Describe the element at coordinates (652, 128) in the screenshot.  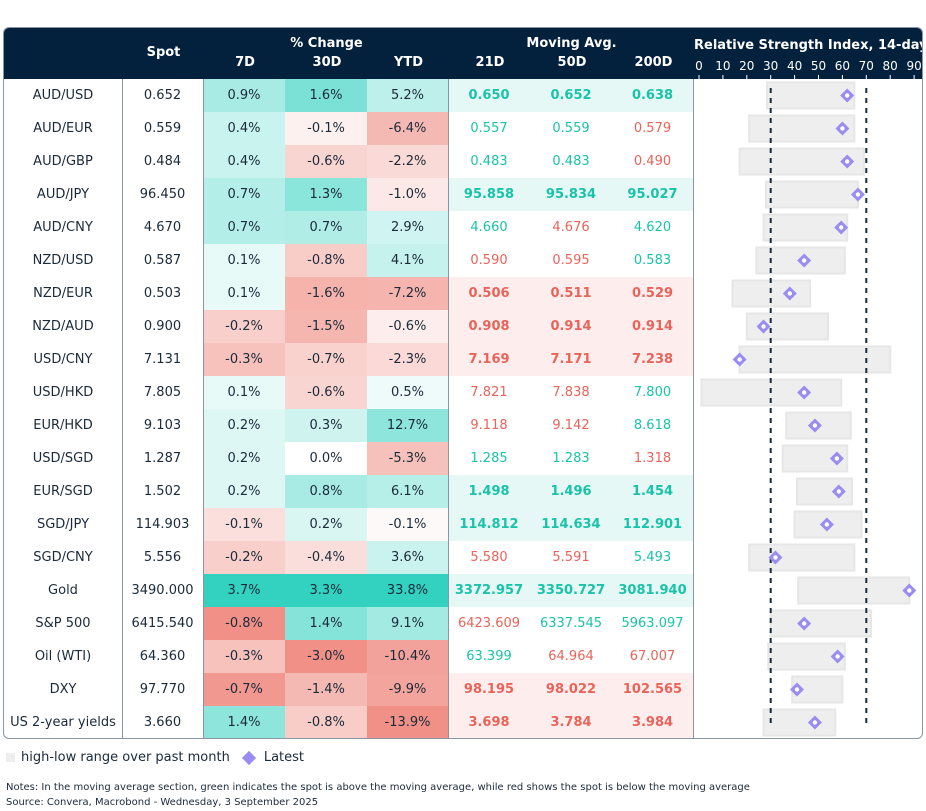
I see `cell-ma200: 0.579` at that location.